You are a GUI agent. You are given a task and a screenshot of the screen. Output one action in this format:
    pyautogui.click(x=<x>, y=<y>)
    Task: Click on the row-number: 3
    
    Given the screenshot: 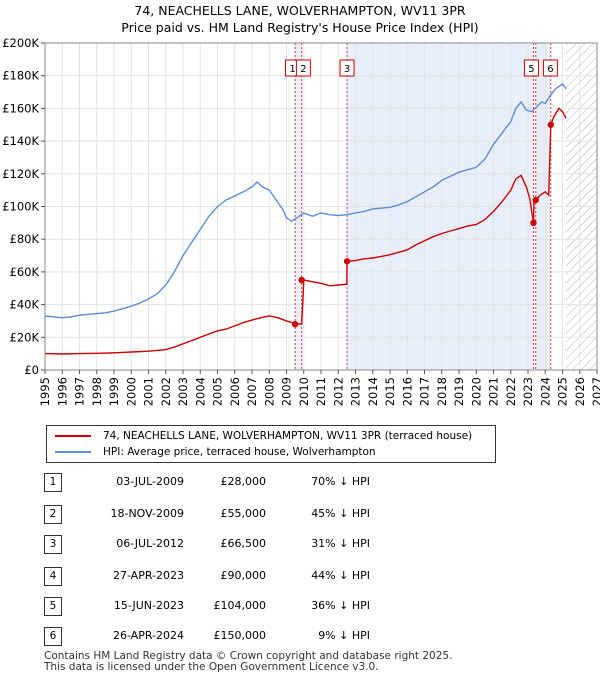 What is the action you would take?
    pyautogui.click(x=53, y=544)
    